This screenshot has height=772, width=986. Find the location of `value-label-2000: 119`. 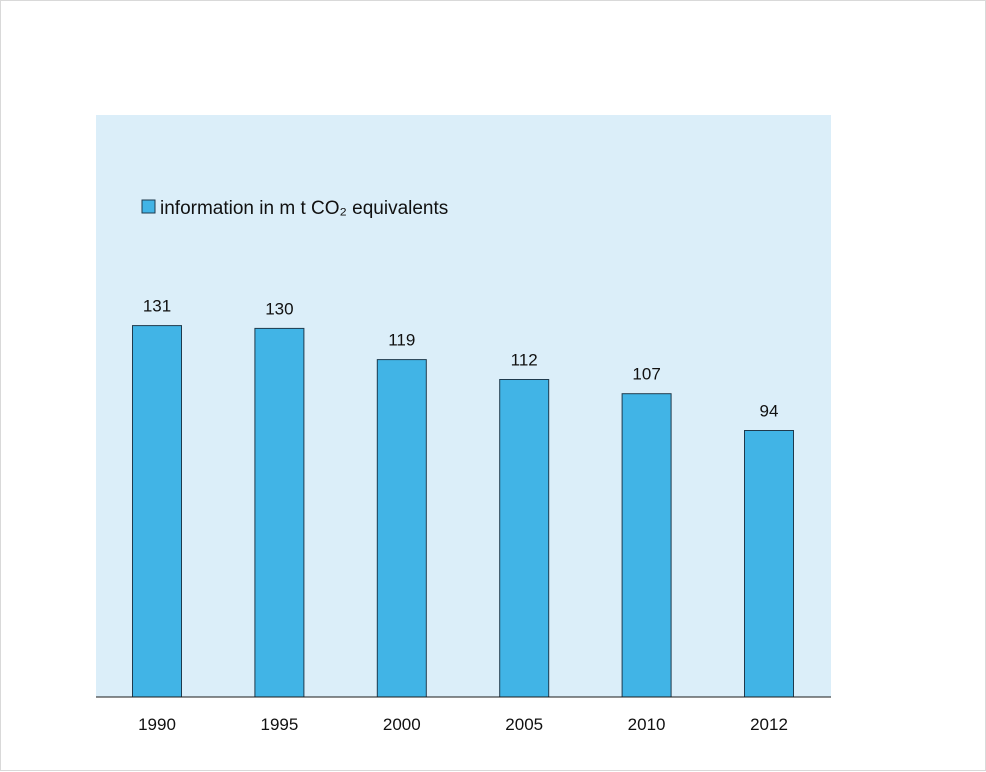

value-label-2000: 119 is located at coordinates (401, 340).